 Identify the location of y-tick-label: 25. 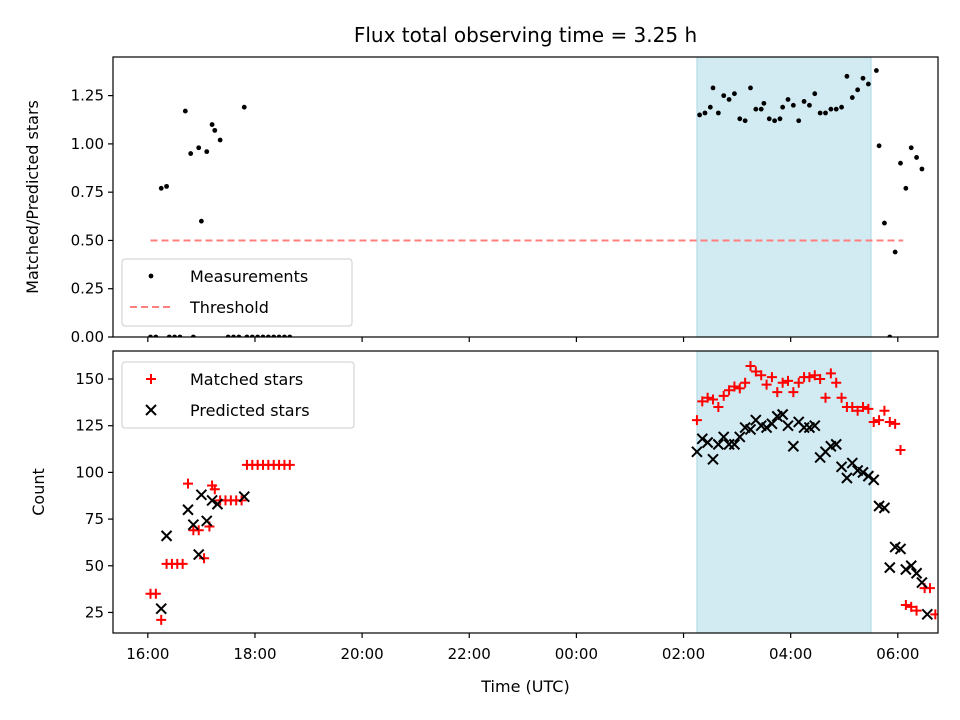
(94, 612).